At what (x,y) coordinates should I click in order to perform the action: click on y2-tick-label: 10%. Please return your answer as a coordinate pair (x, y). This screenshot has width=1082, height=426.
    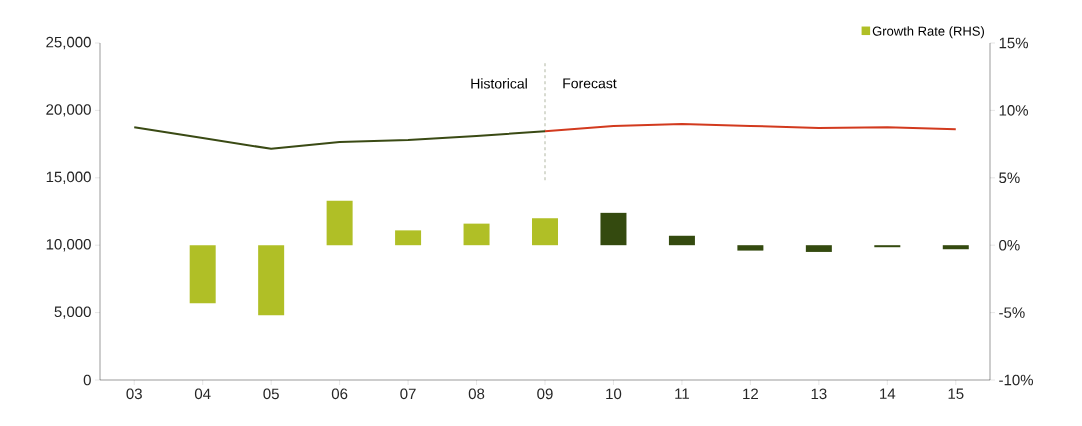
    Looking at the image, I should click on (1014, 110).